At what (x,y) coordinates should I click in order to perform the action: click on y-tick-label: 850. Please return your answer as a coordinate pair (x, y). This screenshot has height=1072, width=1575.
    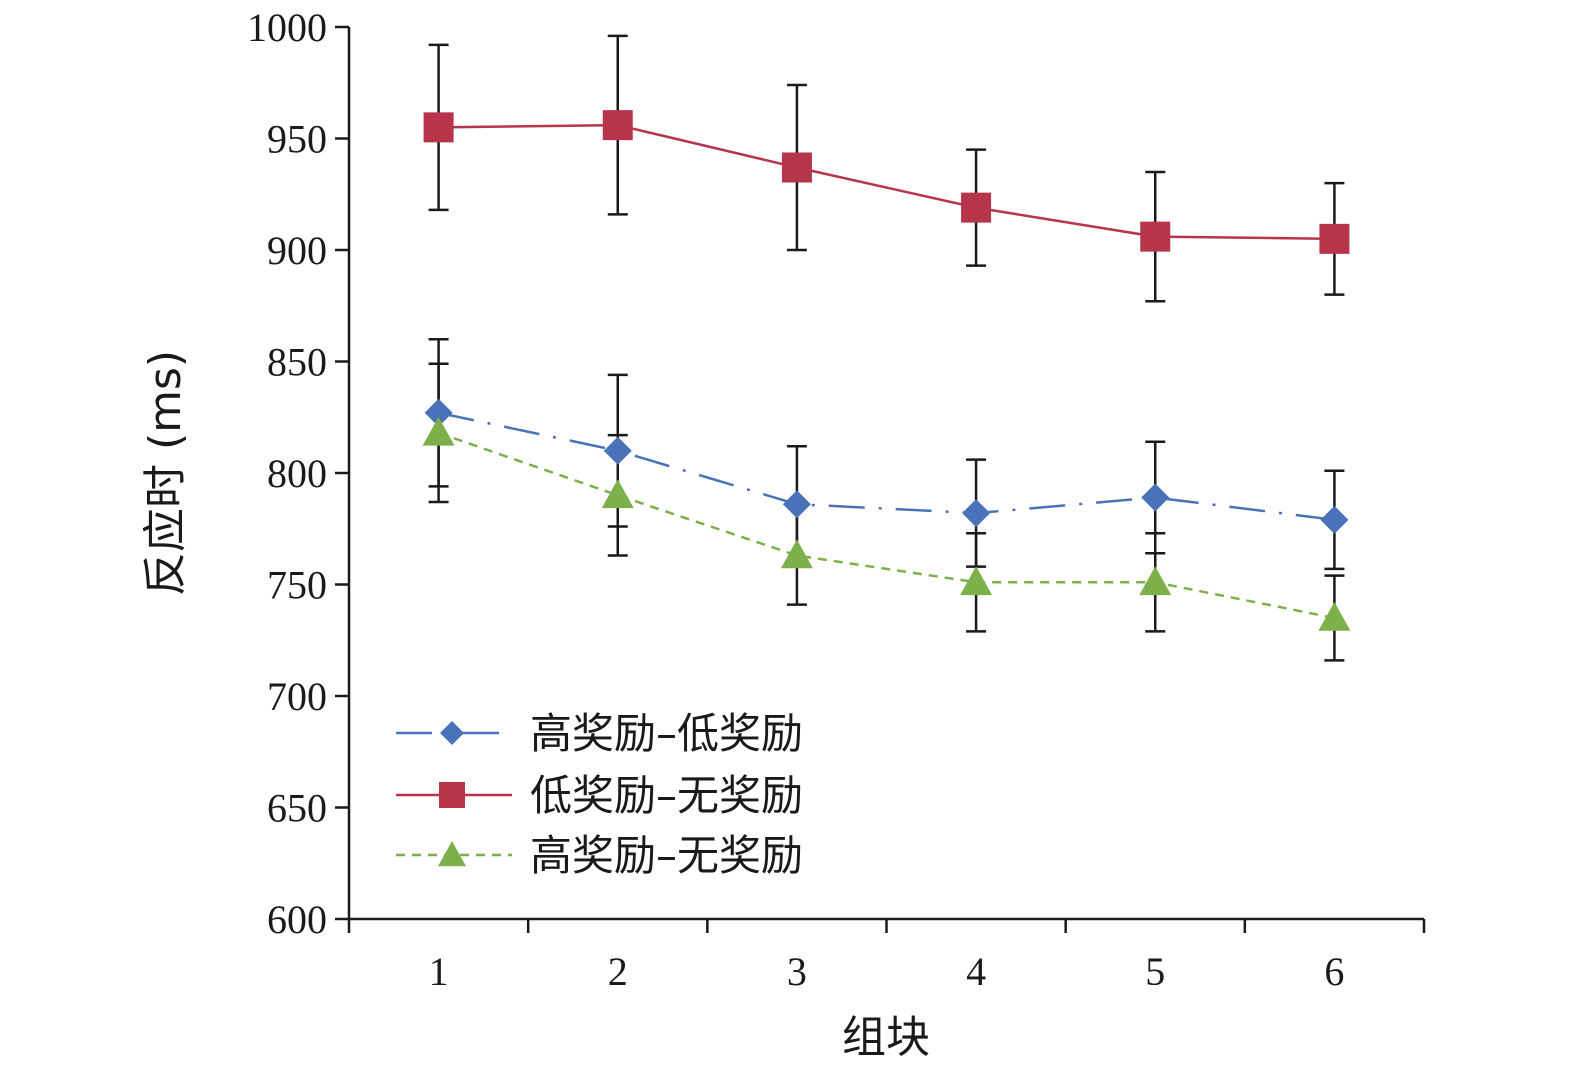
    Looking at the image, I should click on (297, 362).